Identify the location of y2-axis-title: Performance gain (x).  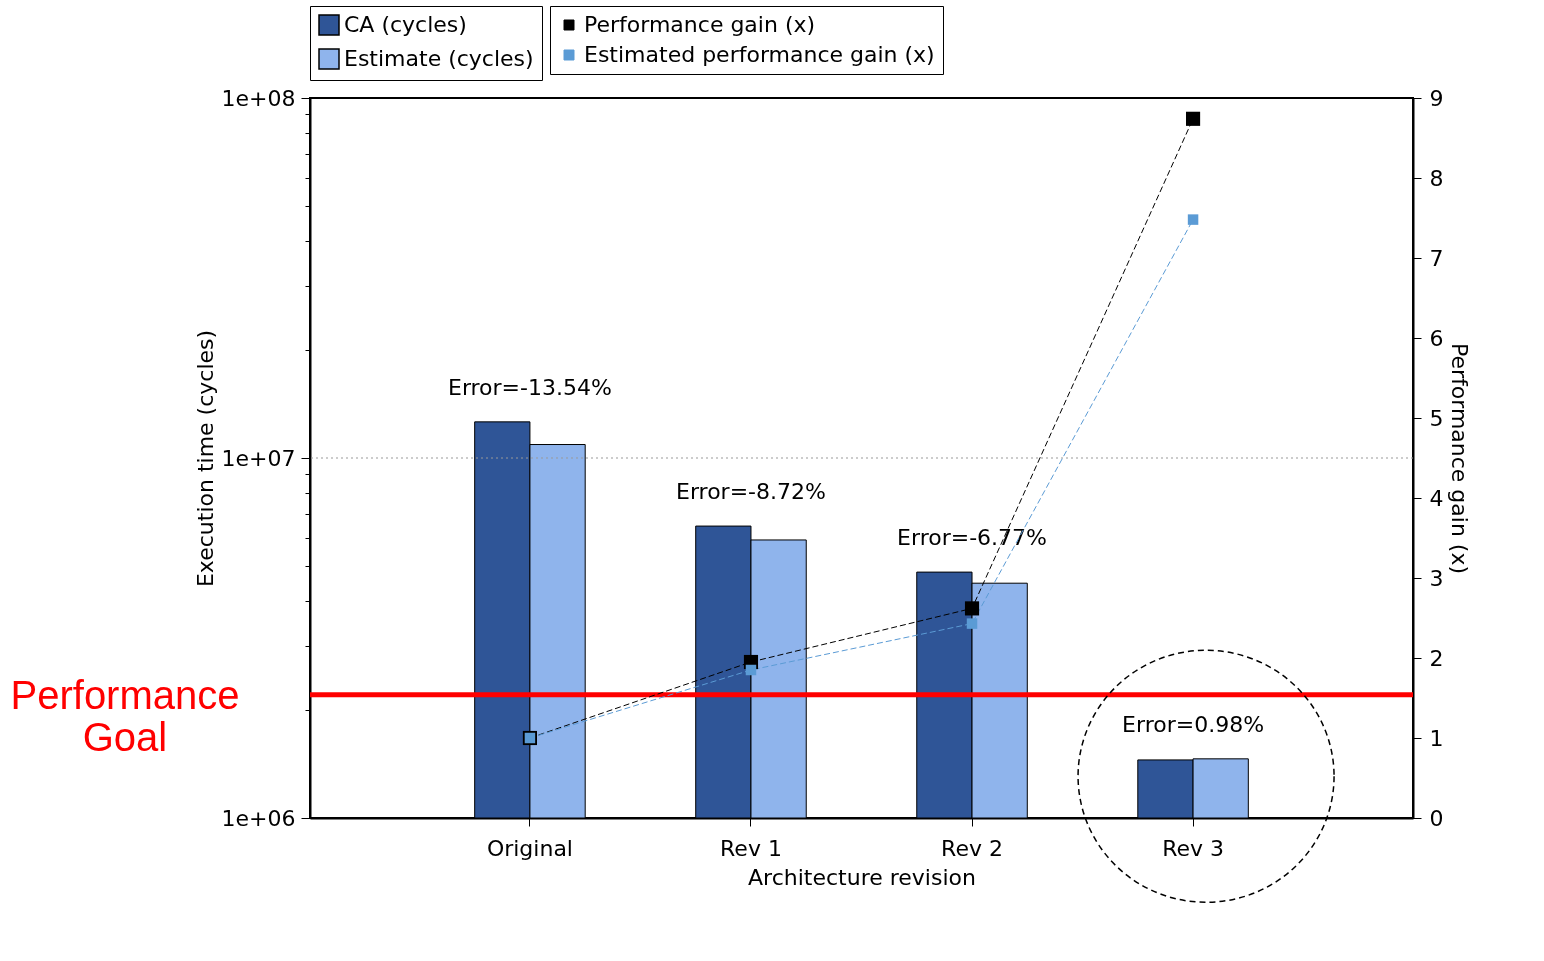
(1460, 458).